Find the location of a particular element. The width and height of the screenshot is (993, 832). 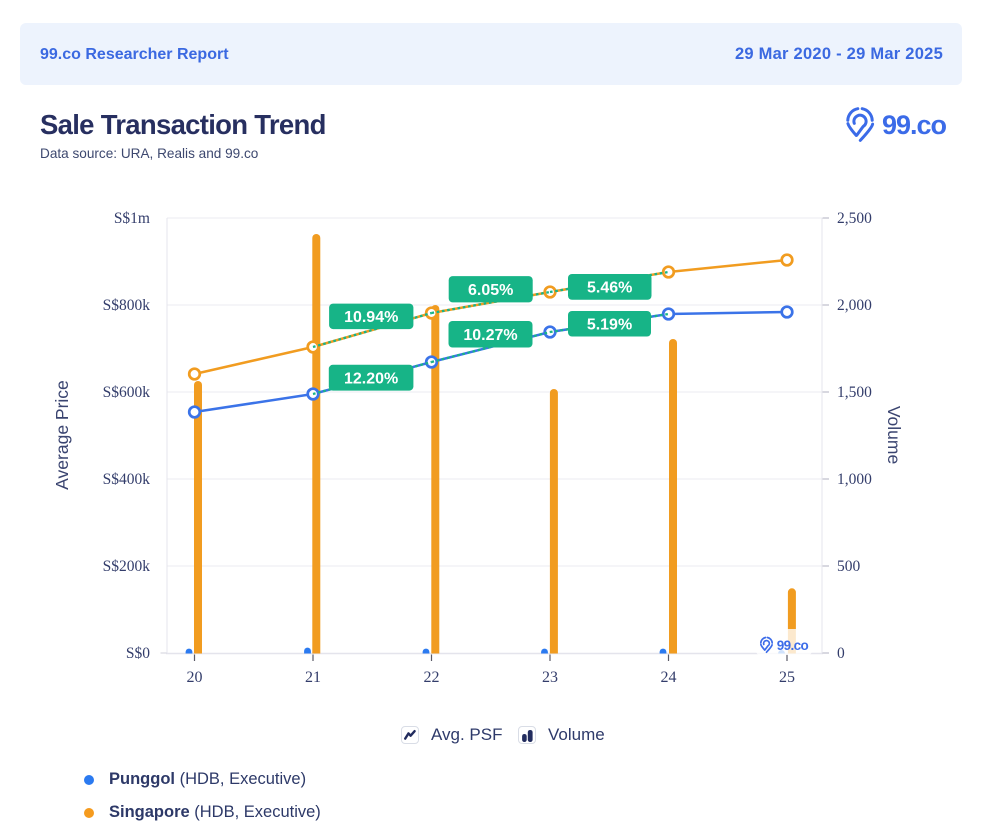

svg-text: 23 is located at coordinates (550, 677).